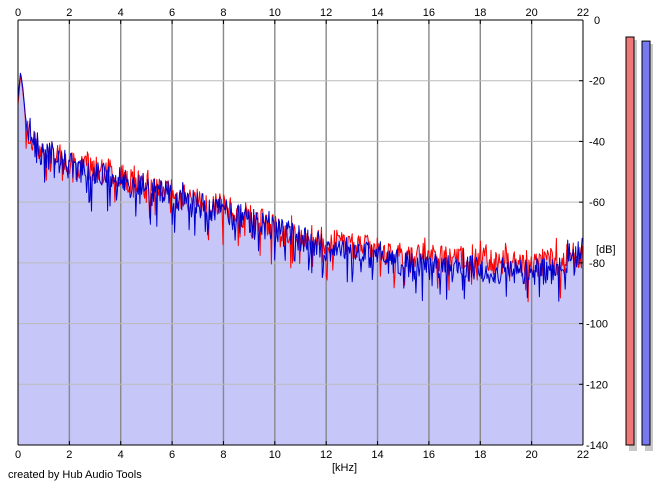  Describe the element at coordinates (223, 13) in the screenshot. I see `x-tick-label-top: 8` at that location.